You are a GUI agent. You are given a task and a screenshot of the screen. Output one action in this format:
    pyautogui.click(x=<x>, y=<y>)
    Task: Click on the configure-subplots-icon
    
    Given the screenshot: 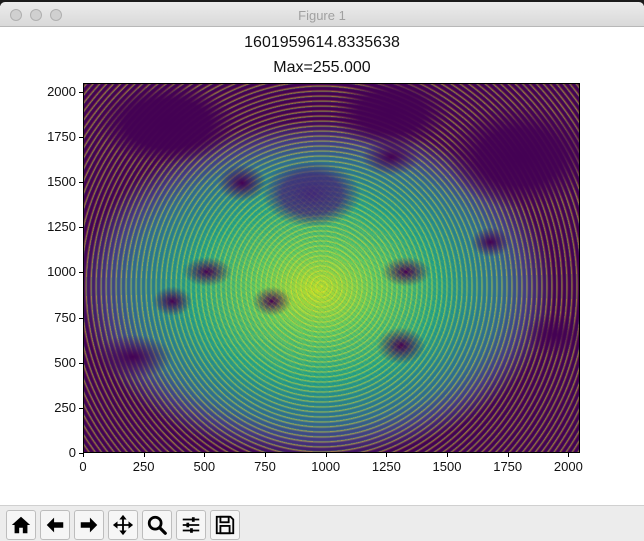 What is the action you would take?
    pyautogui.click(x=191, y=525)
    